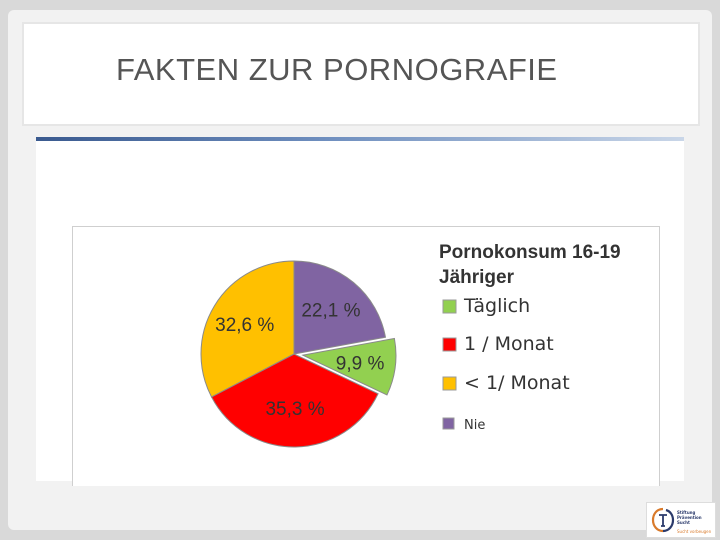 The image size is (720, 540). What do you see at coordinates (294, 409) in the screenshot?
I see `pie-slice-label-1: 35,3 %` at bounding box center [294, 409].